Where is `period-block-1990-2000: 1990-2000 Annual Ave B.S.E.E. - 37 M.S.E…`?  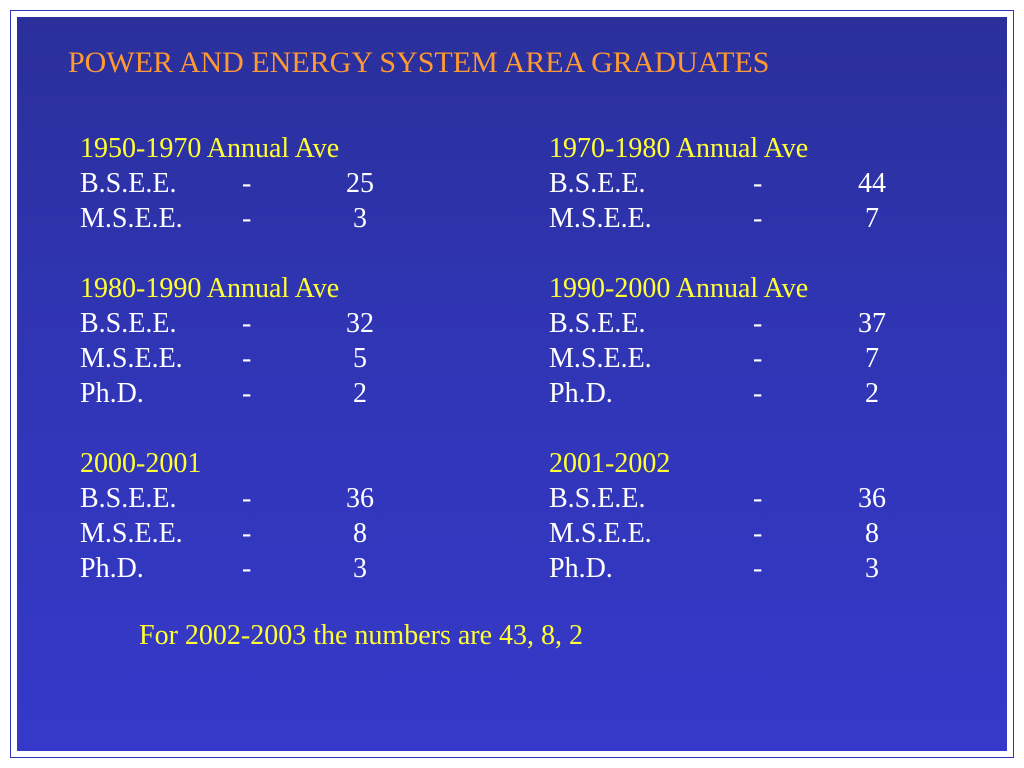 period-block-1990-2000: 1990-2000 Annual Ave B.S.E.E. - 37 M.S.E… is located at coordinates (717, 341).